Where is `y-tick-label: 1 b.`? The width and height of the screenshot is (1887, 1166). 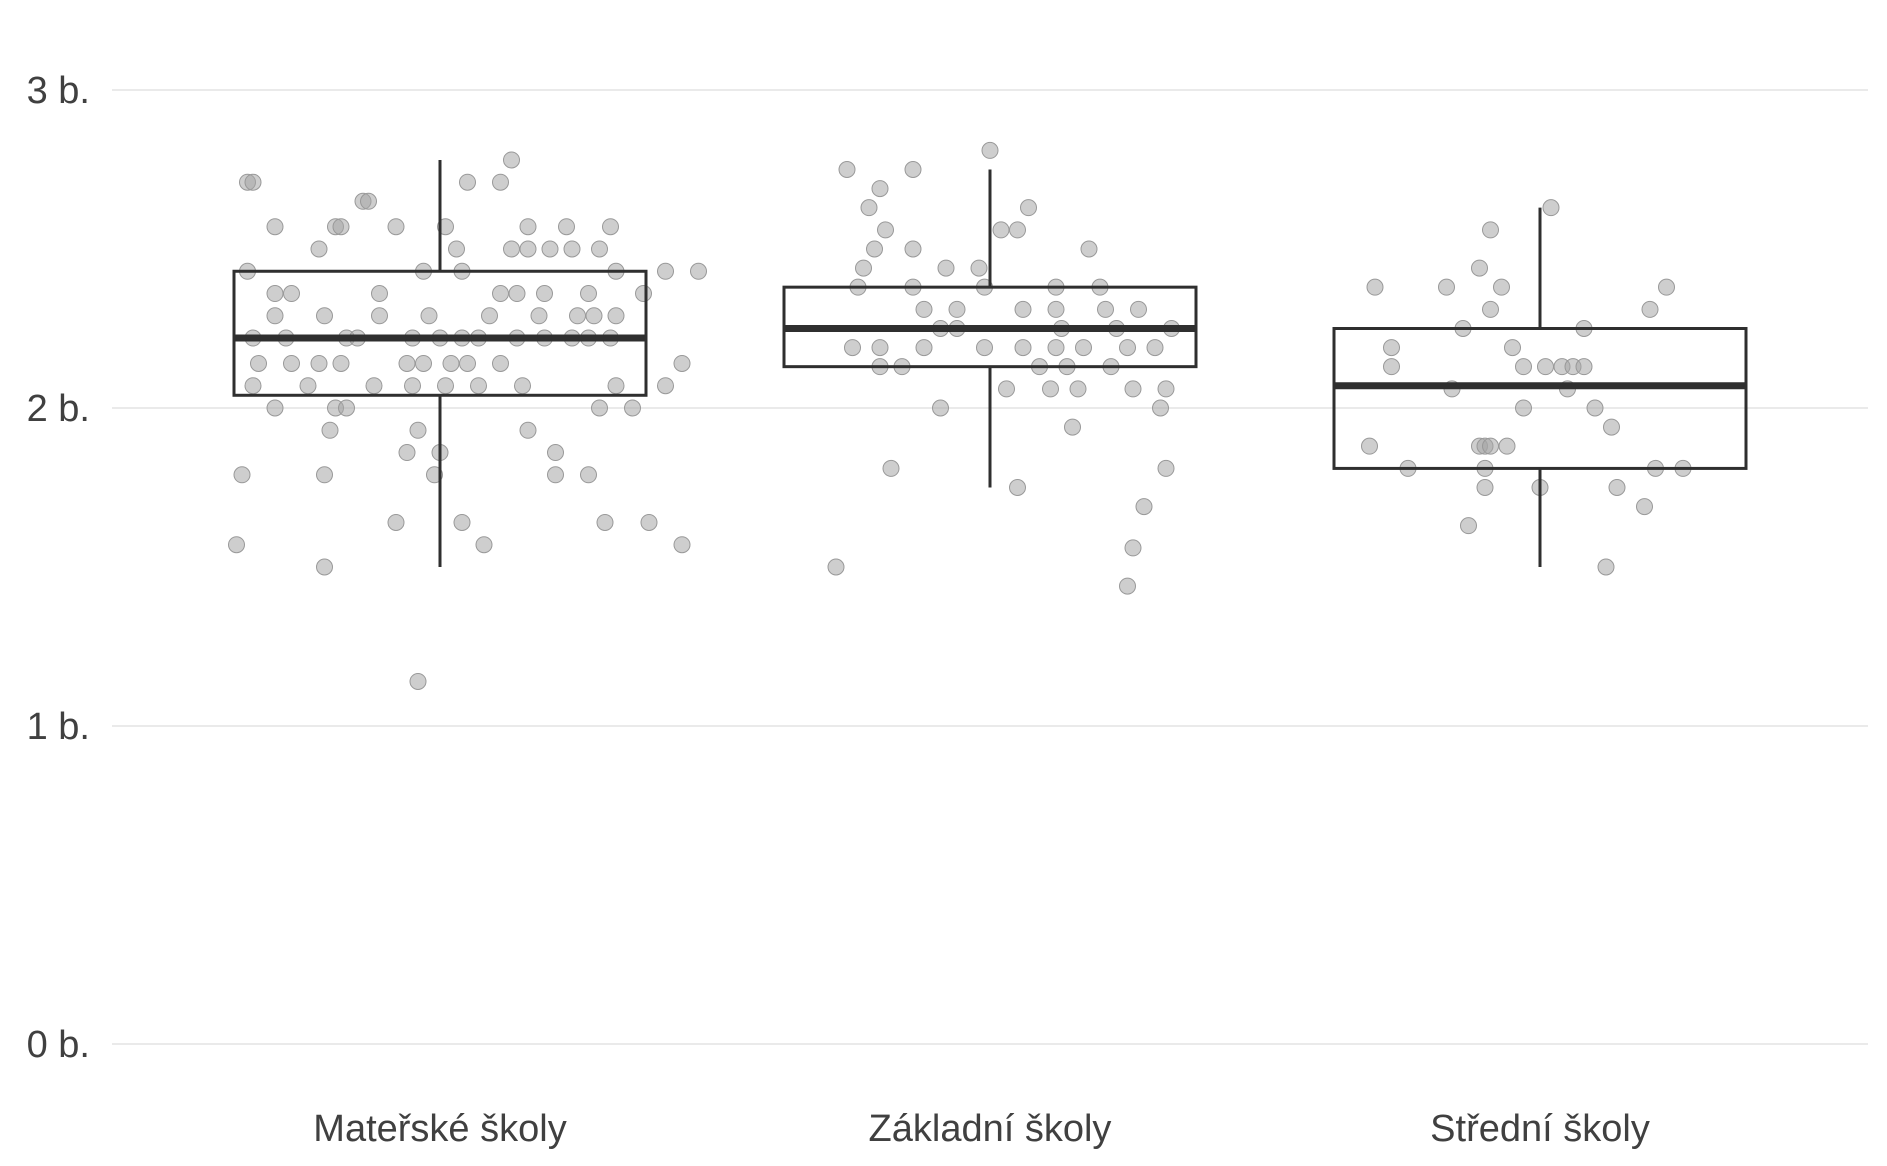
y-tick-label: 1 b. is located at coordinates (58, 727).